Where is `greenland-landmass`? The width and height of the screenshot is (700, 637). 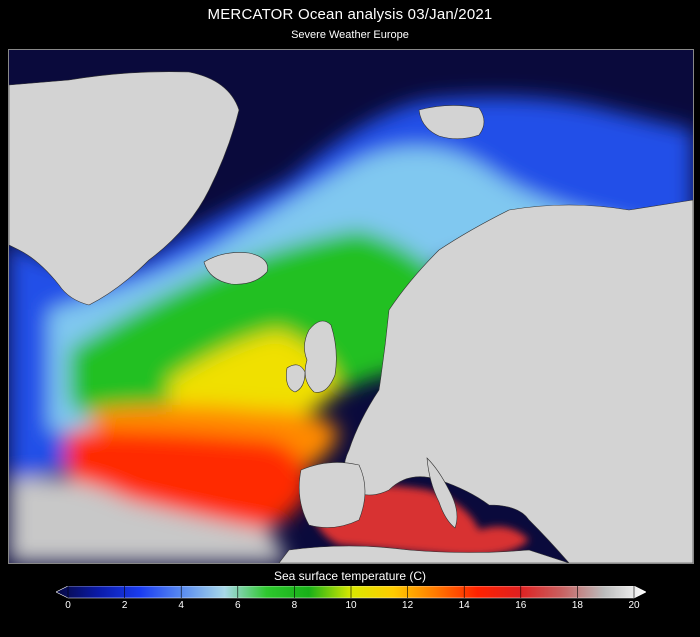
greenland-landmass is located at coordinates (124, 188).